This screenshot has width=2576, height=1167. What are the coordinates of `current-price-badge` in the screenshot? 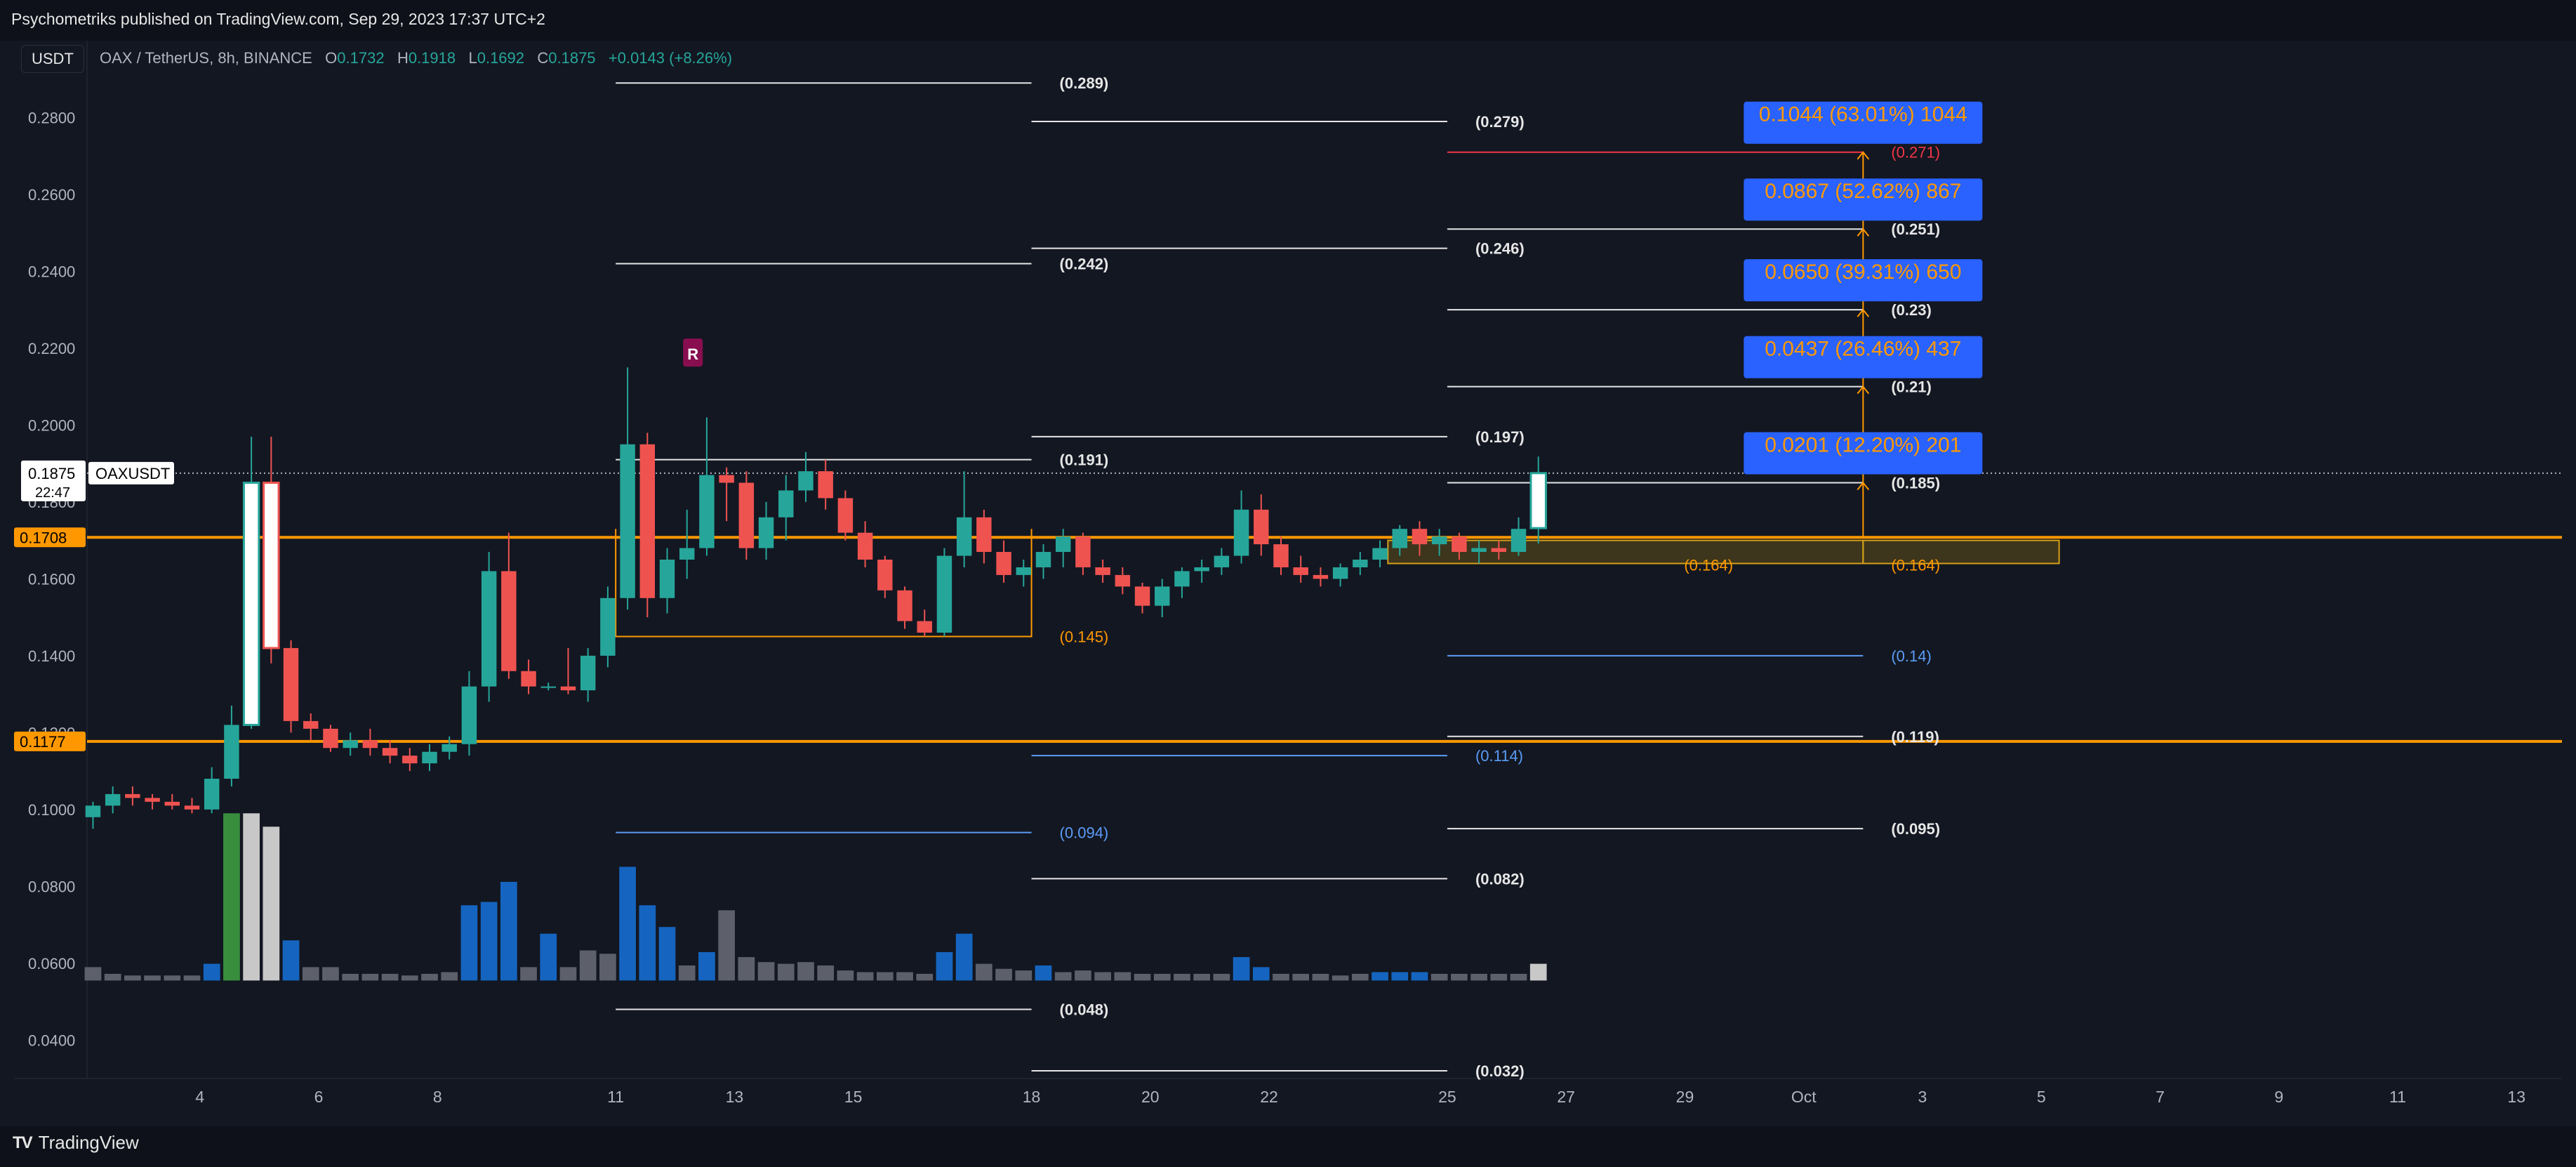 It's located at (54, 481).